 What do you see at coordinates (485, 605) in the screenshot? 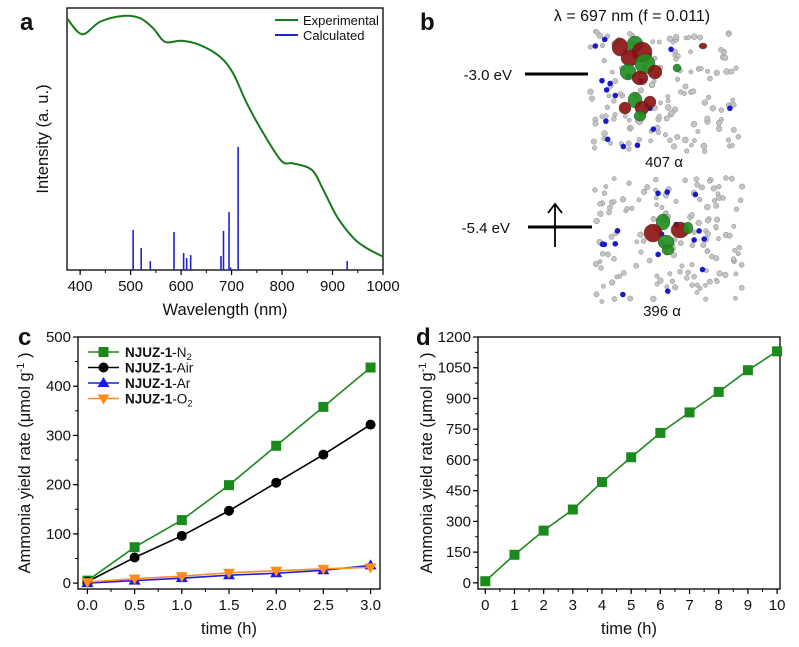
I see `x-tick-label: 0` at bounding box center [485, 605].